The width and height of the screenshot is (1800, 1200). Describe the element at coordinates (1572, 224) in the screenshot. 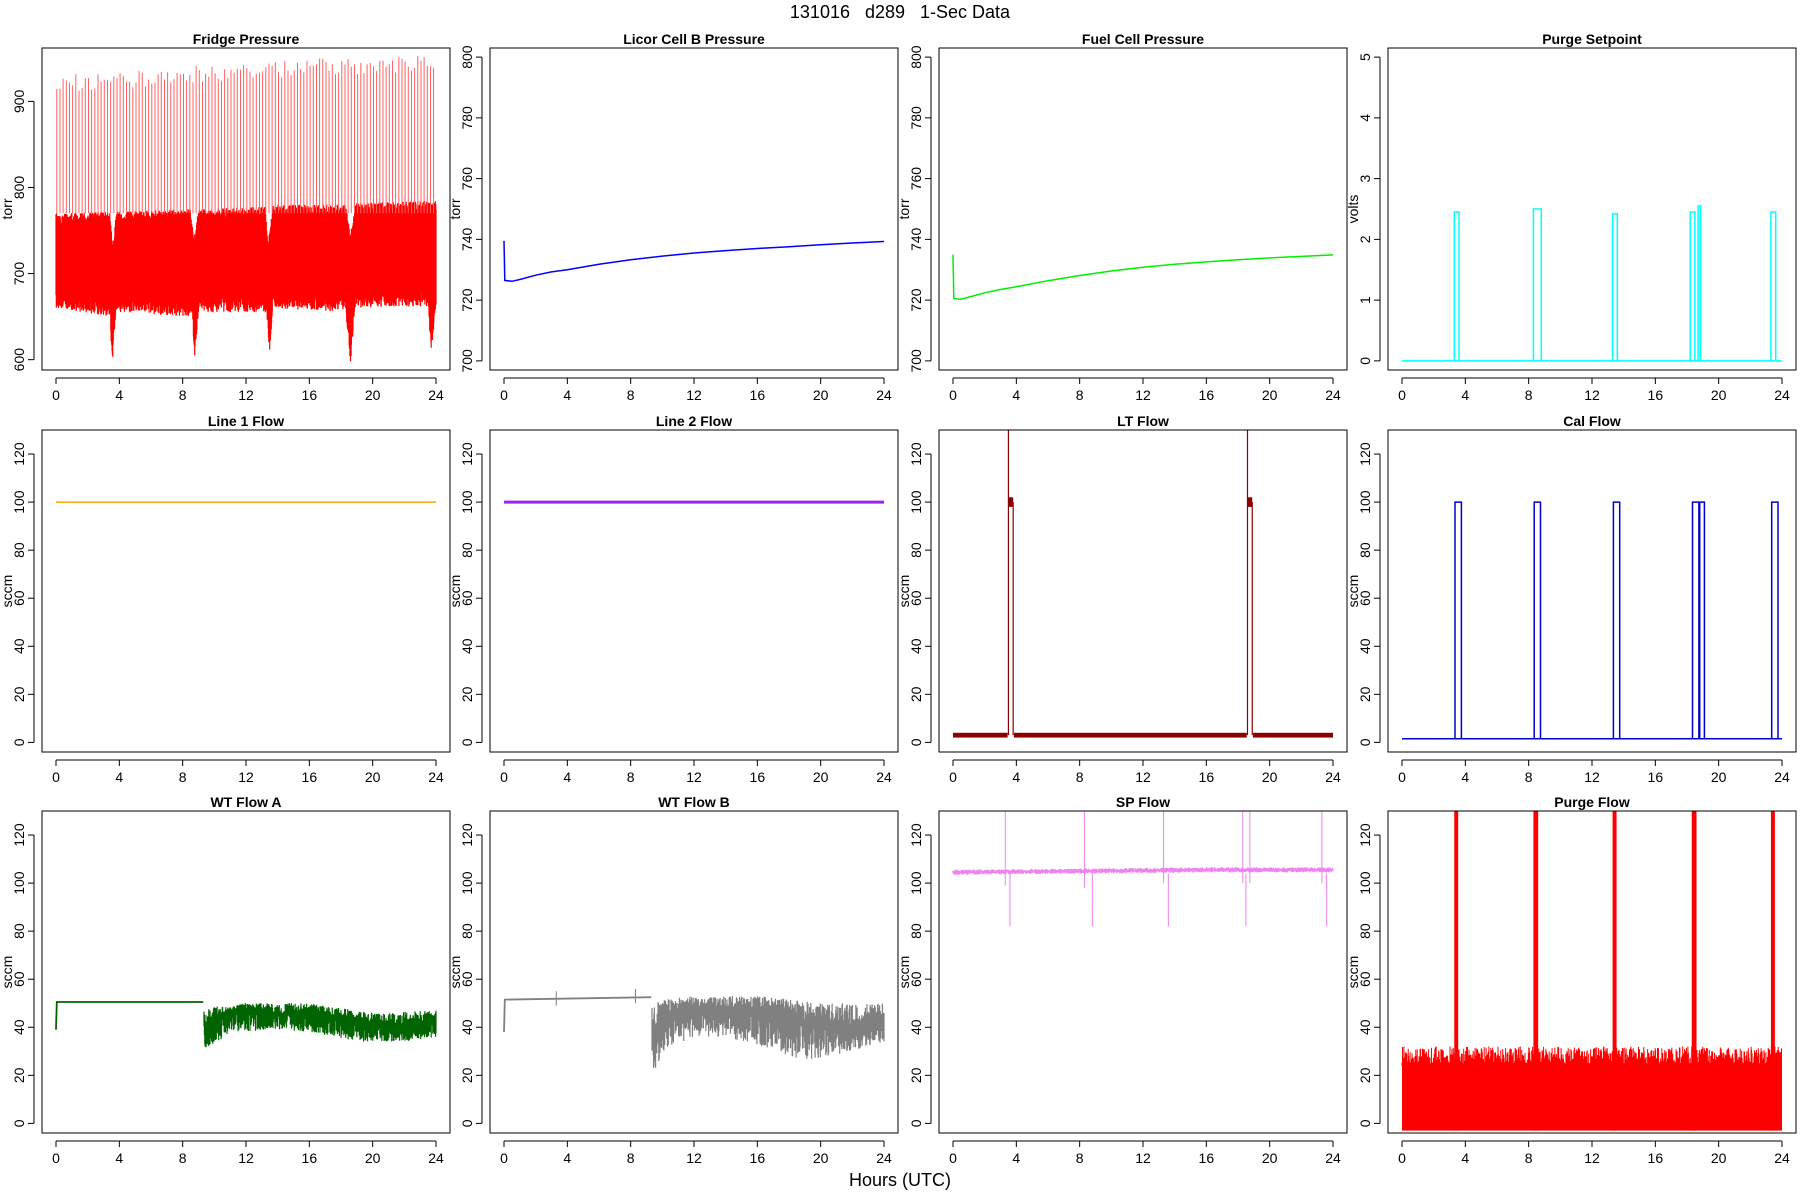

I see `chart-panel: Purge Setpoint volts 0 4 8 12 16 20 24 0 1 2 3 4 5` at that location.